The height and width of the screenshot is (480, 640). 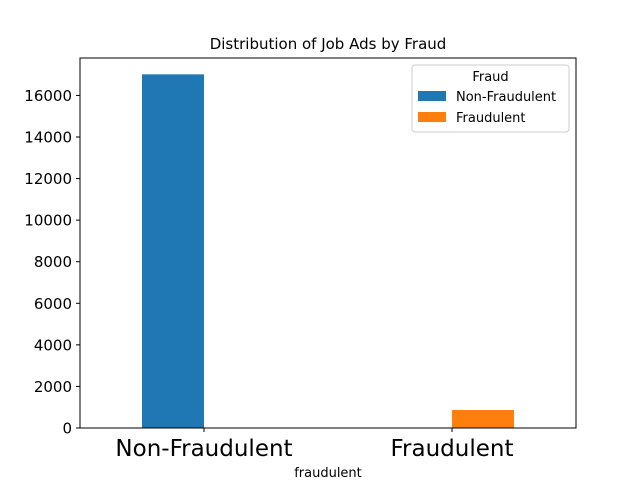 What do you see at coordinates (452, 449) in the screenshot?
I see `x-tick-label: Fraudulent` at bounding box center [452, 449].